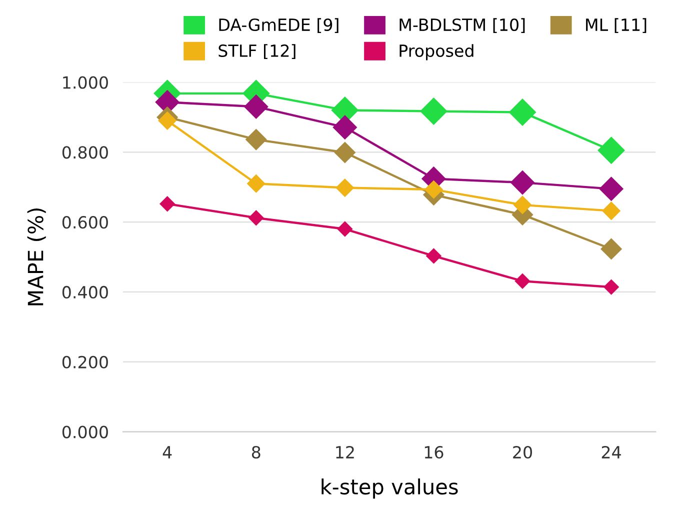  Describe the element at coordinates (434, 452) in the screenshot. I see `x-tick-label: 16` at that location.